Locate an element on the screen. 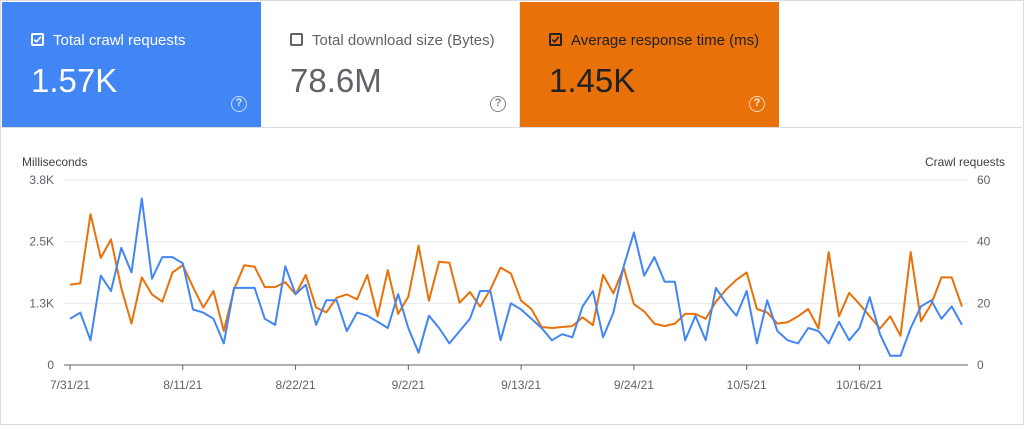 The height and width of the screenshot is (430, 1024). tile-value: 1.45K is located at coordinates (592, 80).